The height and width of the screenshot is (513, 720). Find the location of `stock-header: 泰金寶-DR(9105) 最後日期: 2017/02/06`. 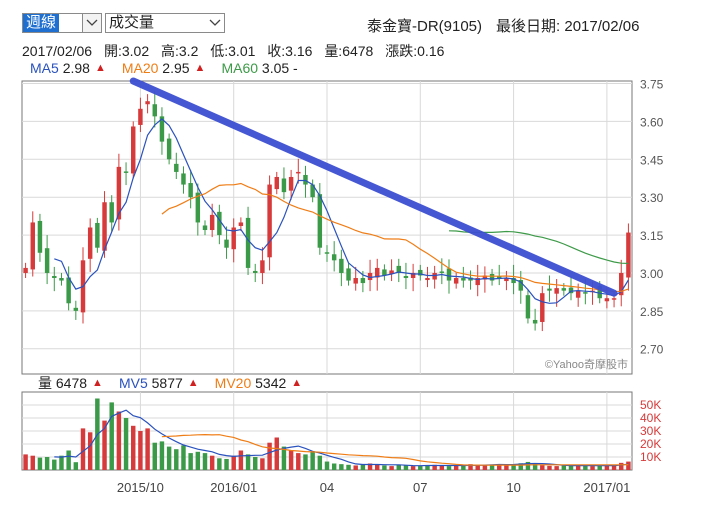

stock-header: 泰金寶-DR(9105) 最後日期: 2017/02/06 is located at coordinates (510, 25).